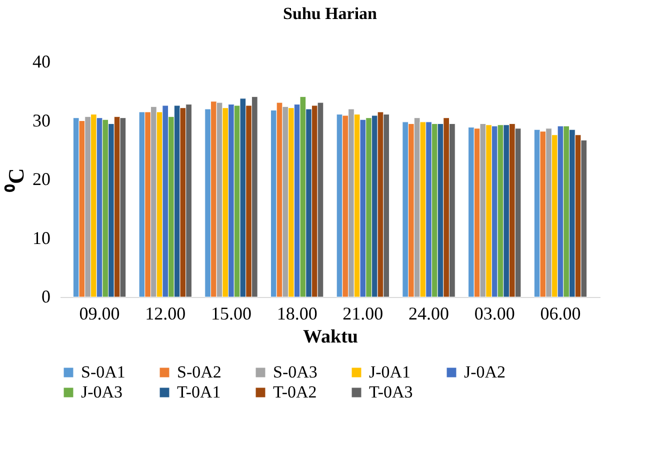 Image resolution: width=649 pixels, height=457 pixels. I want to click on chart-title: Suhu Harian, so click(330, 13).